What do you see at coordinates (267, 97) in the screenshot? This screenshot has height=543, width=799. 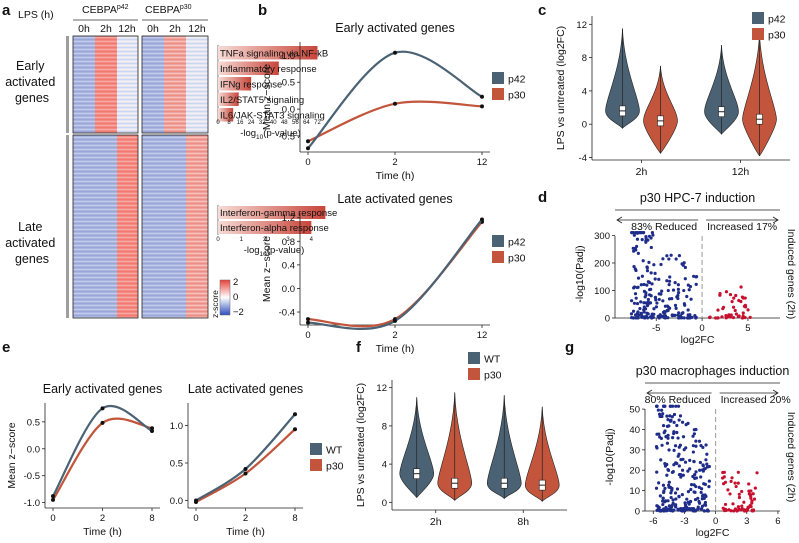 I see `y-axis-label: Mean z−score` at bounding box center [267, 97].